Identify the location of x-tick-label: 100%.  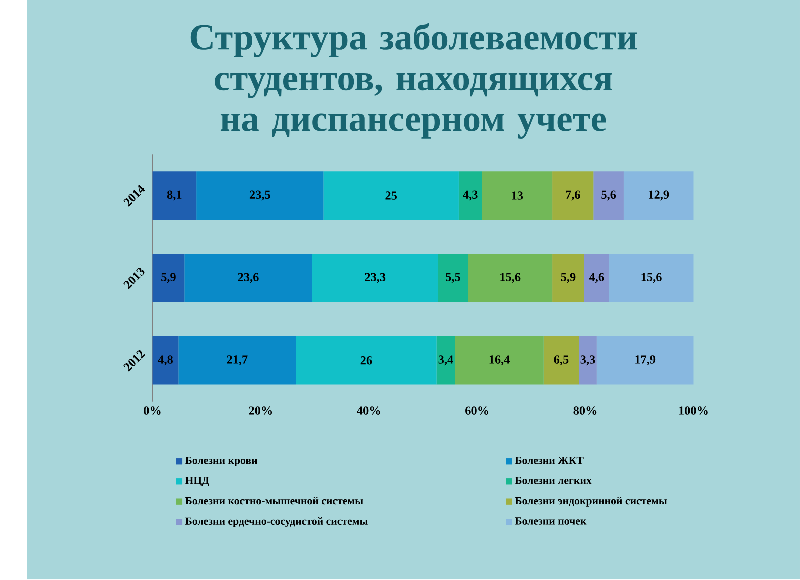
(693, 411).